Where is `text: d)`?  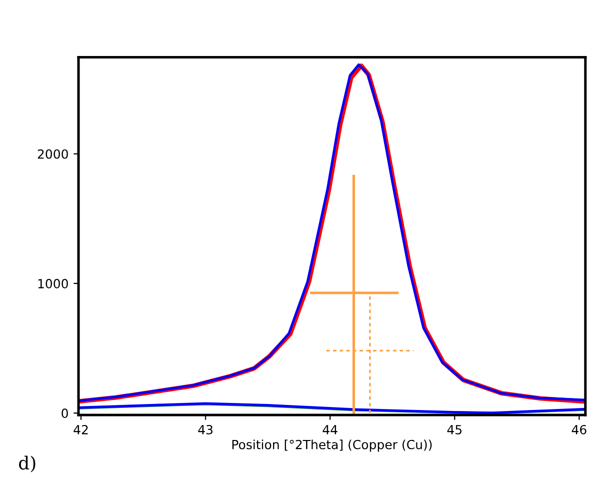 text: d) is located at coordinates (27, 464).